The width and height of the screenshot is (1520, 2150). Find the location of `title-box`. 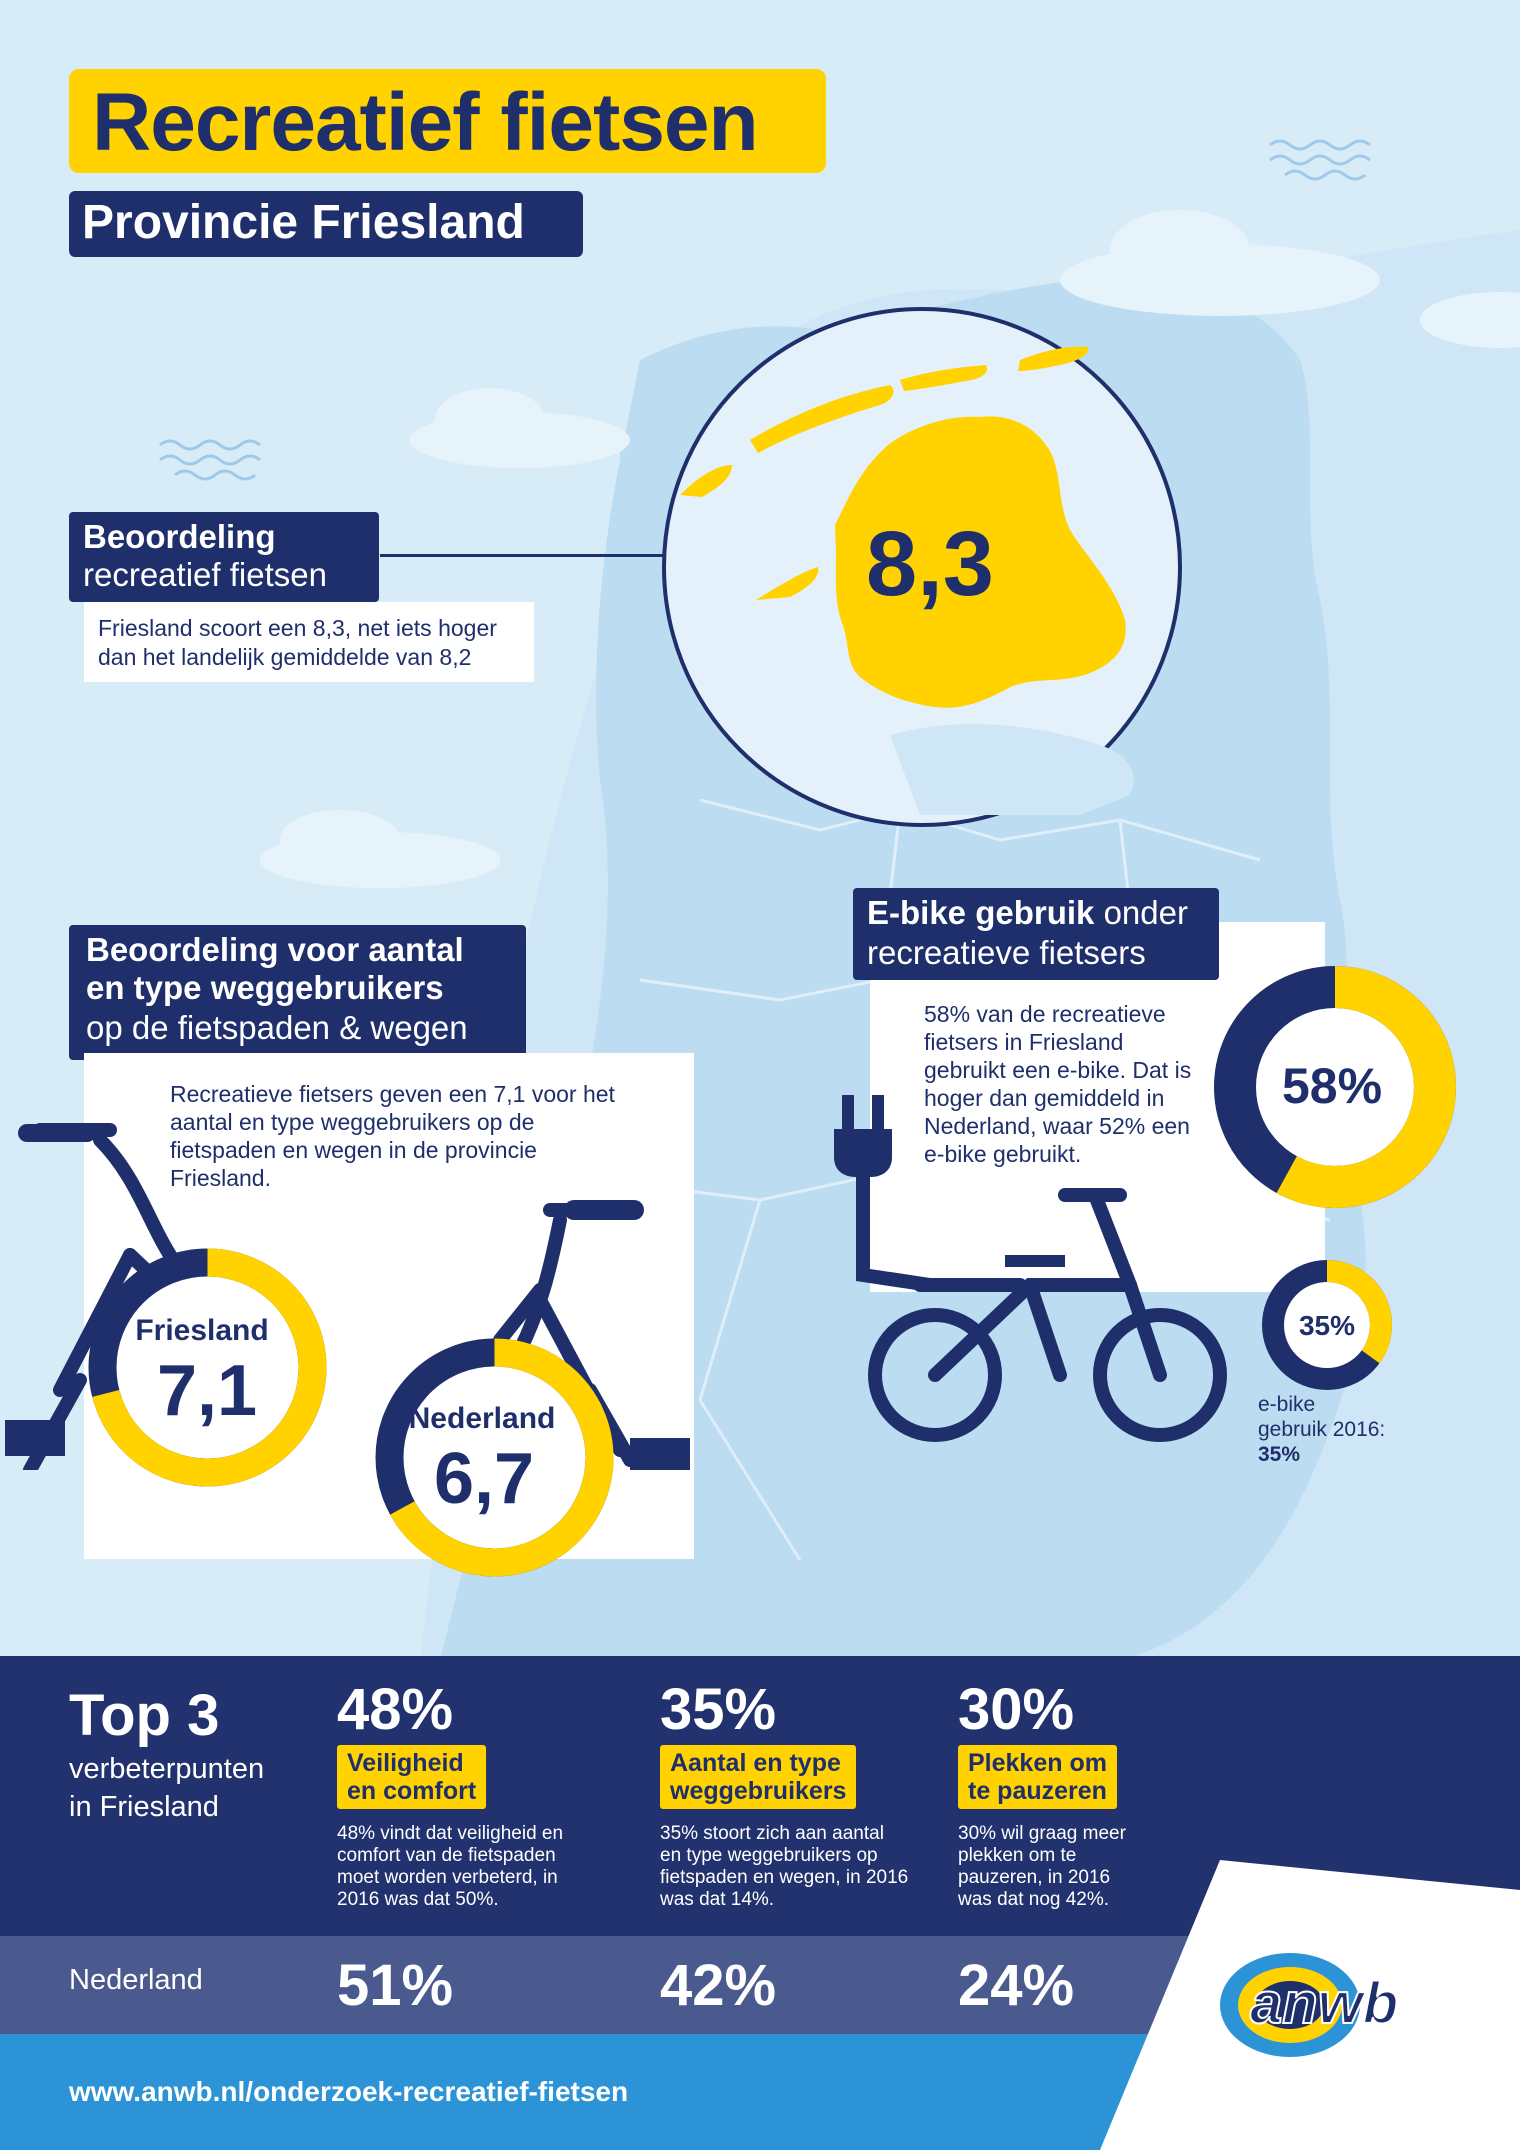

title-box is located at coordinates (447, 121).